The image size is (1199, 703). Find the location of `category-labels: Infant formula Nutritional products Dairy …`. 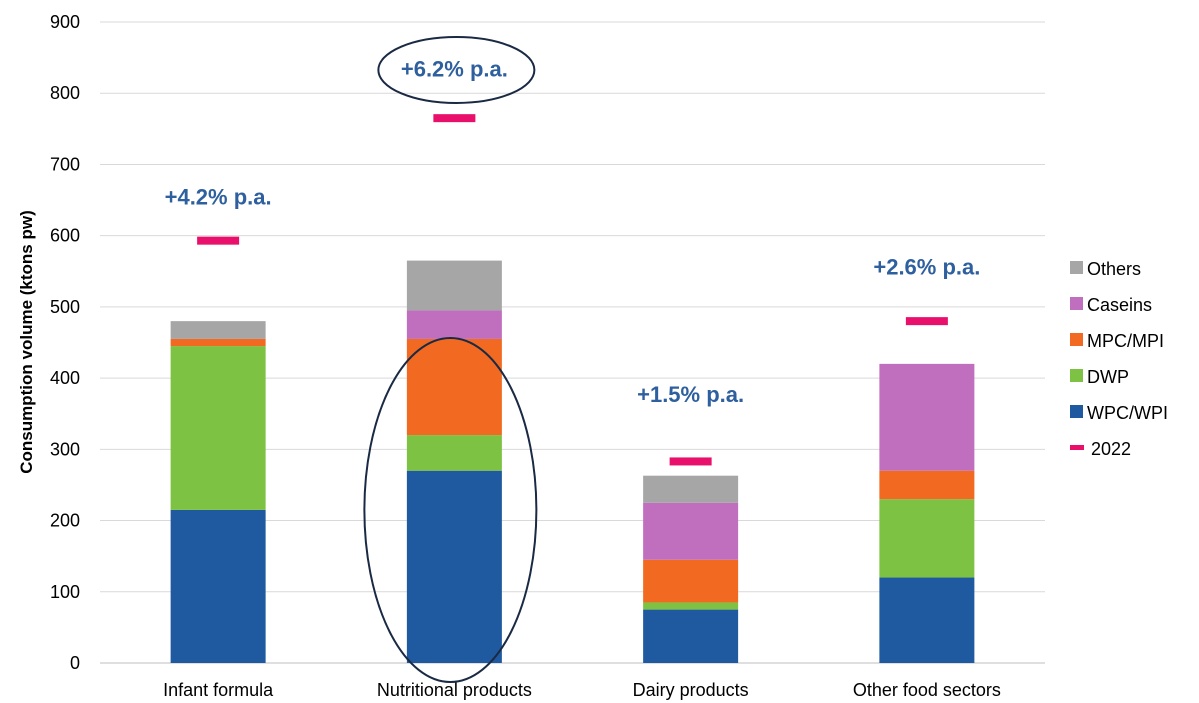

category-labels: Infant formula Nutritional products Dairy … is located at coordinates (582, 690).